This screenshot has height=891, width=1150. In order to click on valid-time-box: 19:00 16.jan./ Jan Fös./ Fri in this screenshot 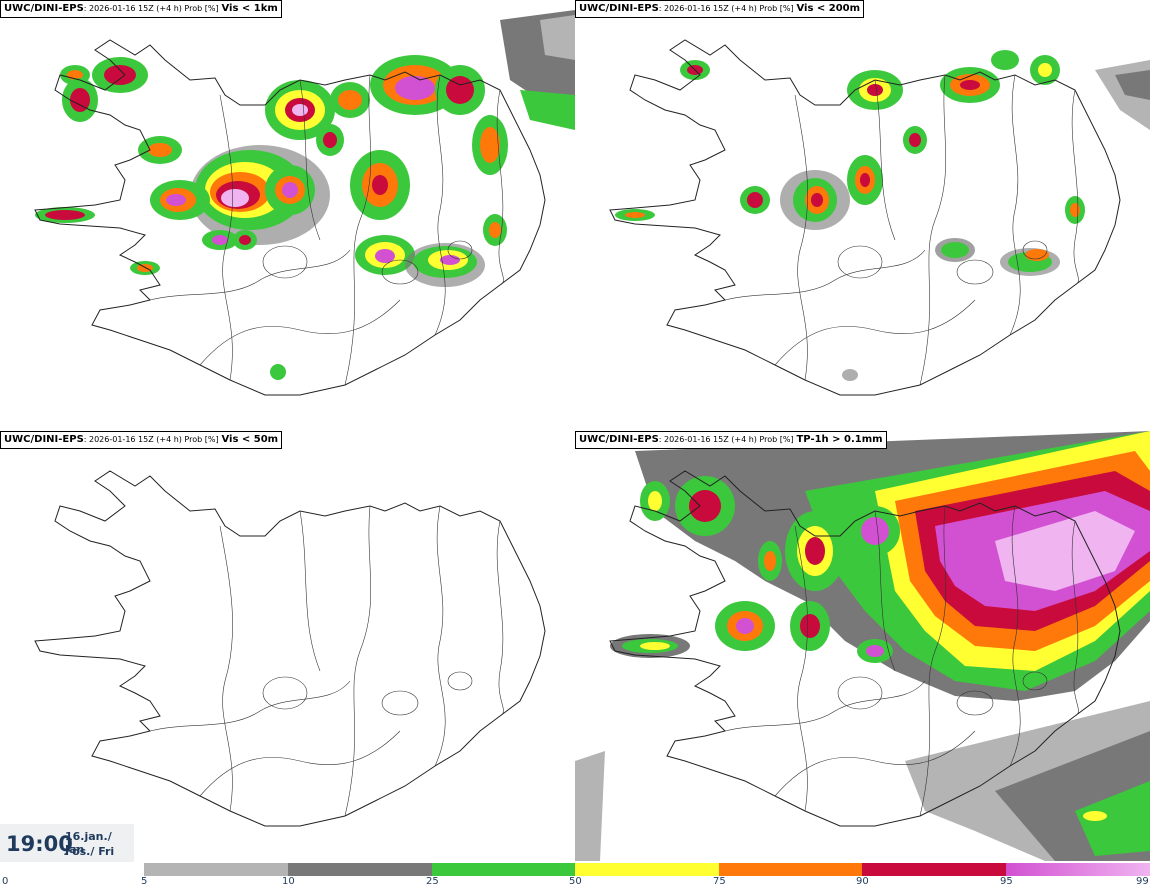, I will do `click(67, 843)`.